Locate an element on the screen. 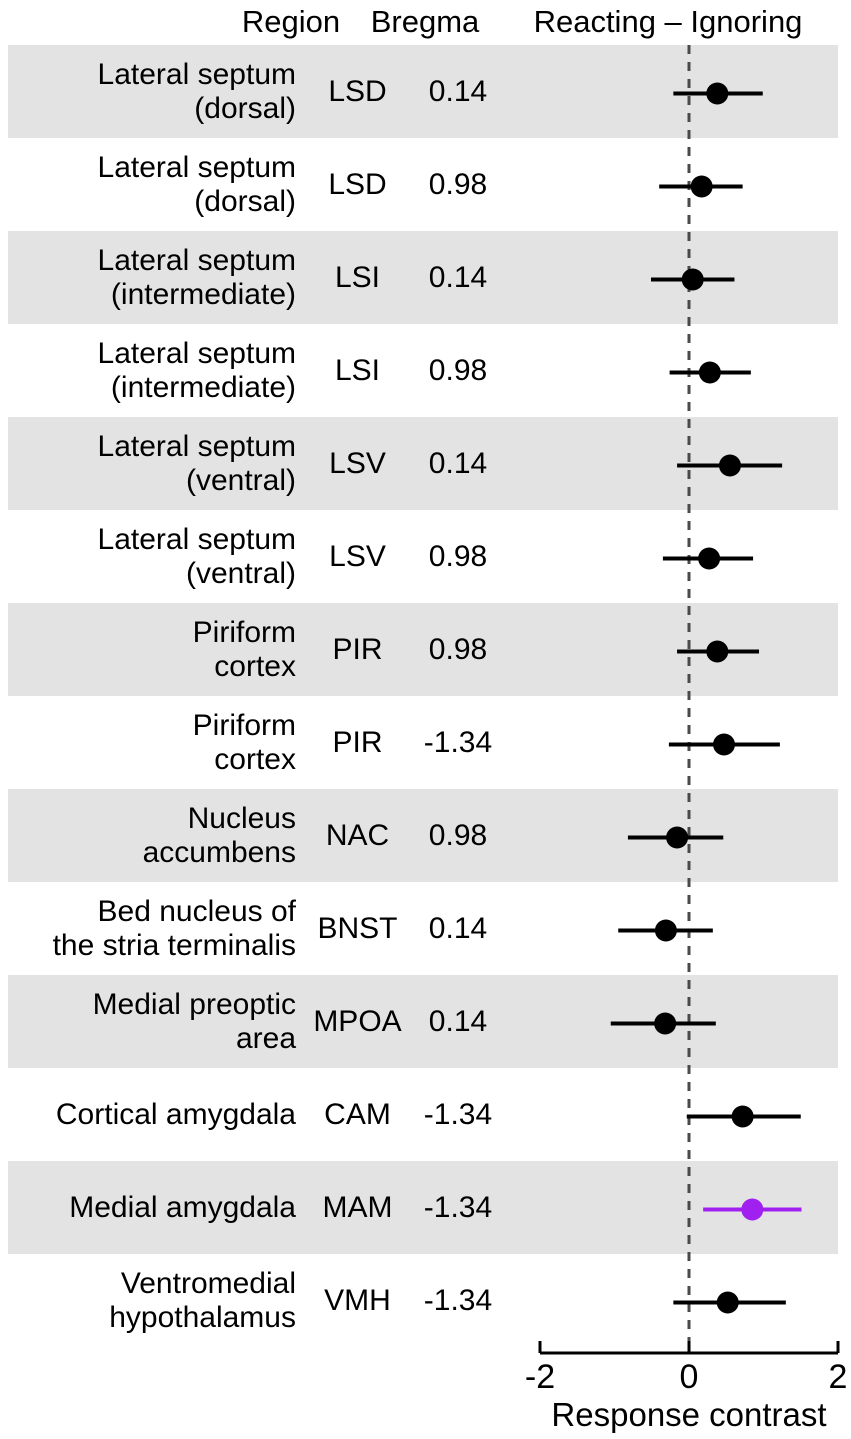 This screenshot has width=851, height=1439. axis-tick-label: 0 is located at coordinates (689, 1377).